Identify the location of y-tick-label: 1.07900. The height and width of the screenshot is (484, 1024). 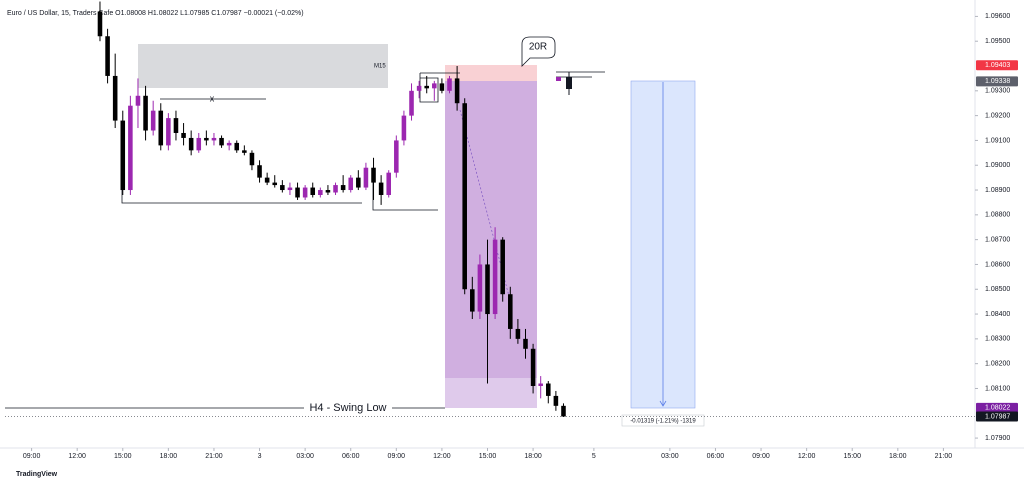
(997, 438).